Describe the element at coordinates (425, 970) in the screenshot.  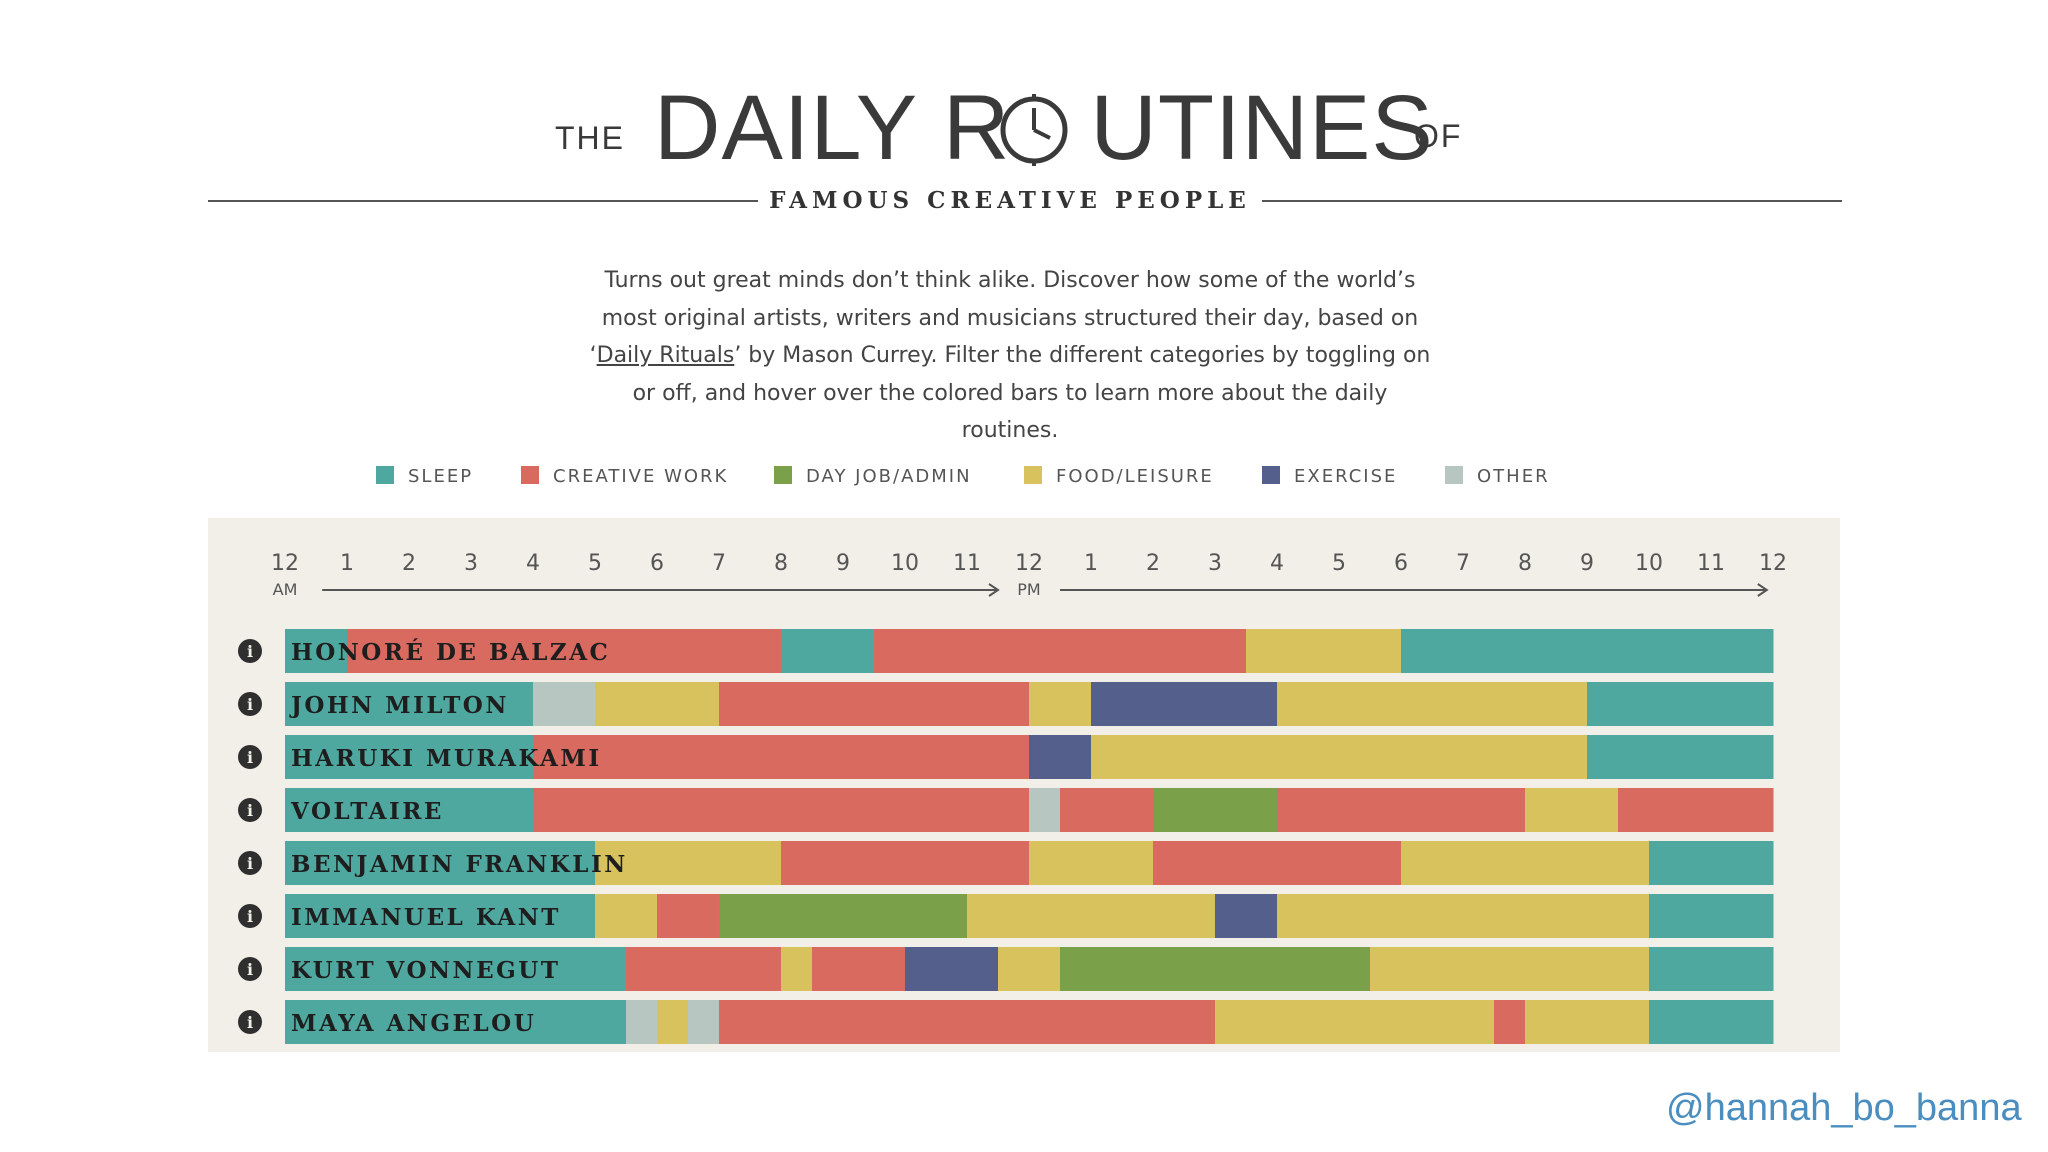
I see `person-name-label: KURT VONNEGUT` at that location.